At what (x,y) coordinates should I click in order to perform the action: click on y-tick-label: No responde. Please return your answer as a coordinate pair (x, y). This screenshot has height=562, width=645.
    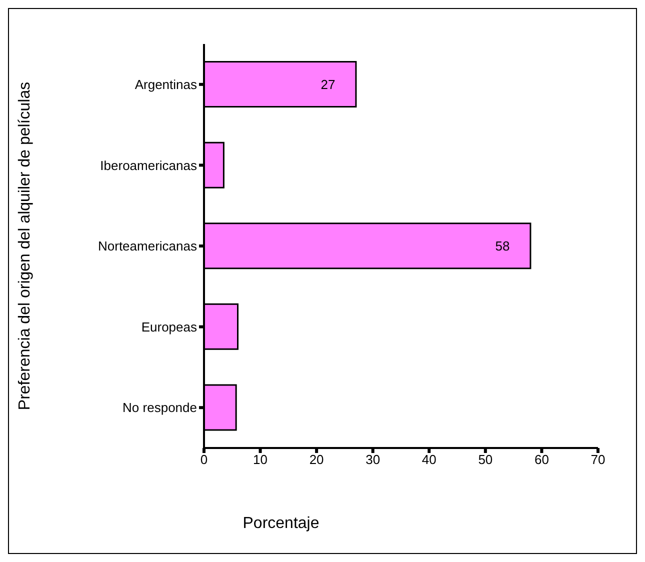
    Looking at the image, I should click on (159, 408).